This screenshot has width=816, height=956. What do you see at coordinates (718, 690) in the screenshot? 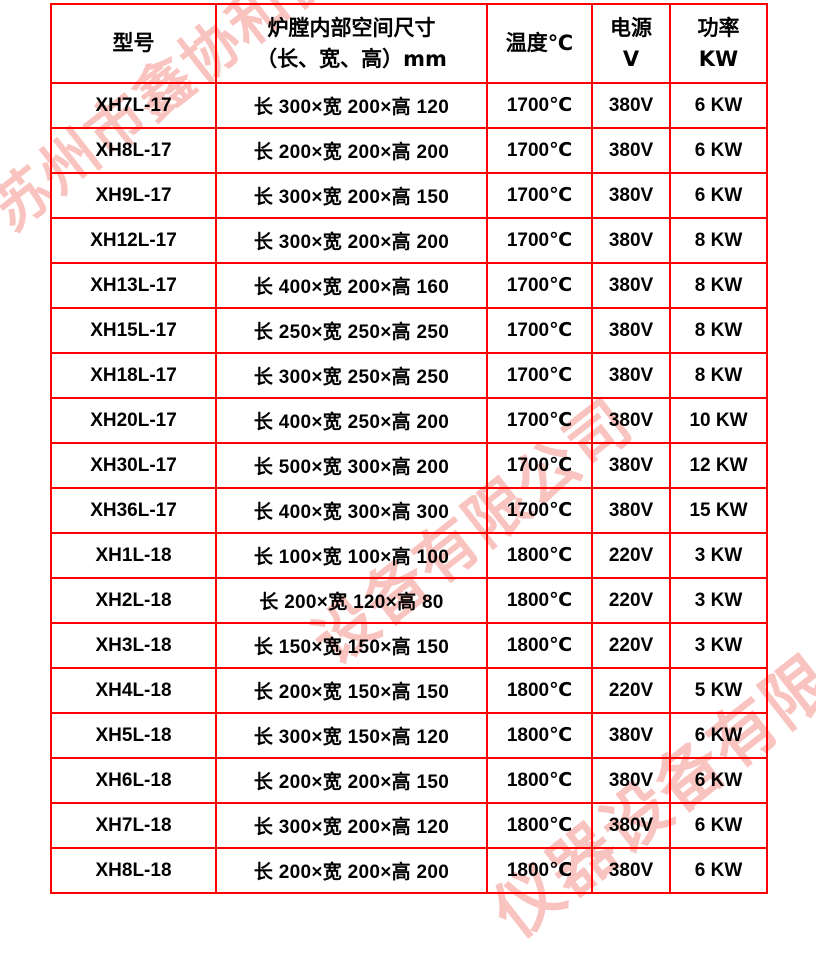
I see `cell-power: 5 KW` at bounding box center [718, 690].